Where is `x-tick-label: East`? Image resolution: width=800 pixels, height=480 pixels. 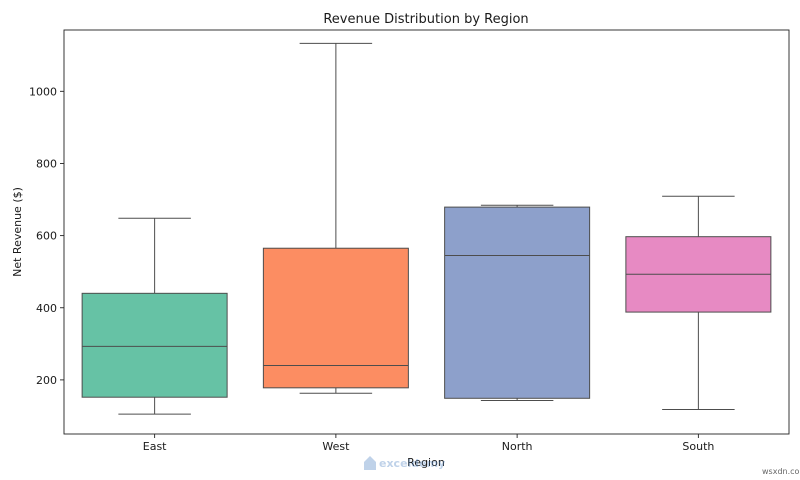 x-tick-label: East is located at coordinates (155, 446).